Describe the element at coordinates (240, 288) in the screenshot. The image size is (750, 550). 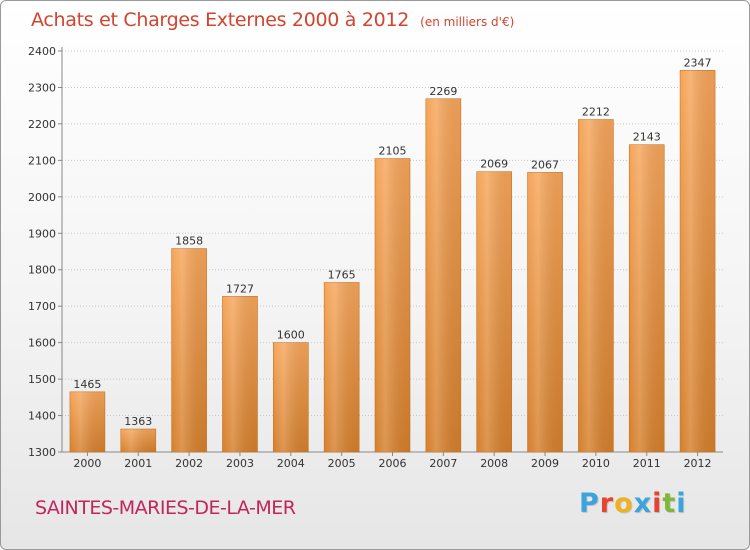
I see `data-label: 1727` at that location.